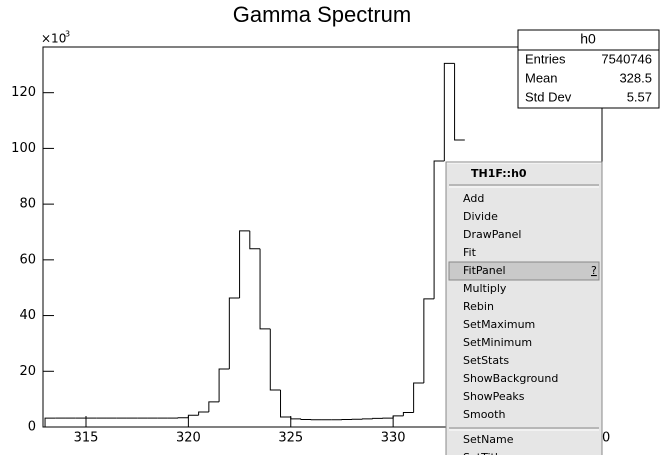  Describe the element at coordinates (27, 204) in the screenshot. I see `y-tick-label: 80` at that location.